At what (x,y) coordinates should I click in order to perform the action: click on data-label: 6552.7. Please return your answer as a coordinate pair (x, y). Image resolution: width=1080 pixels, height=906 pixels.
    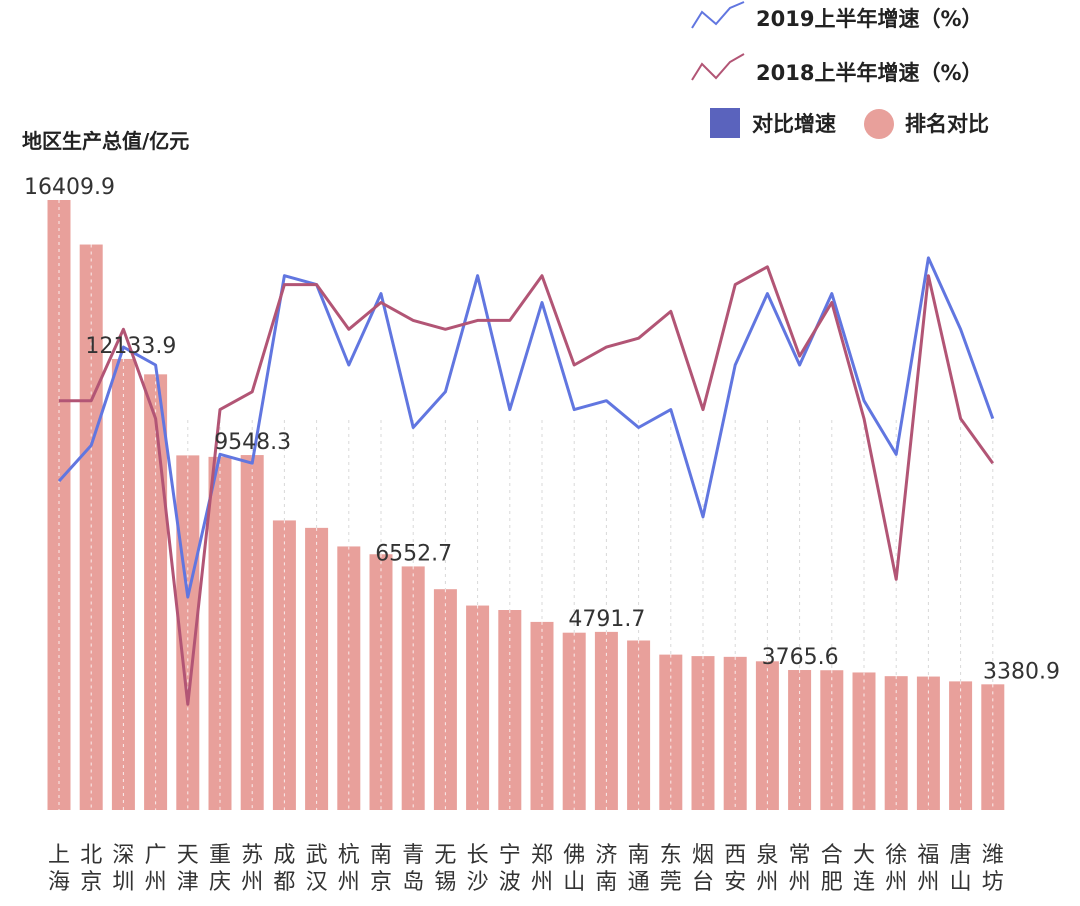
    Looking at the image, I should click on (413, 553).